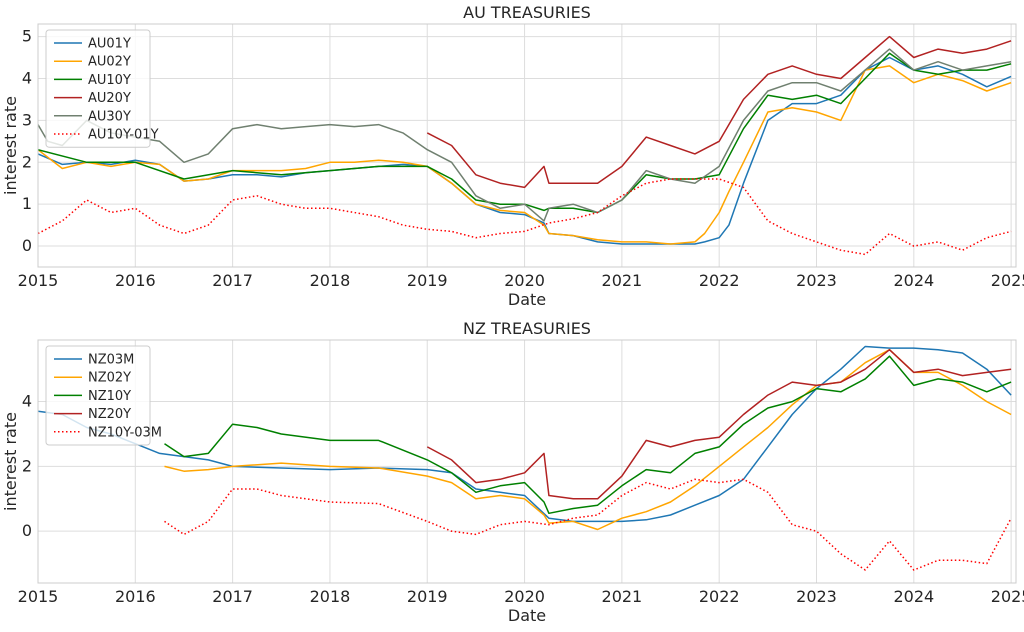 This screenshot has width=1024, height=632. What do you see at coordinates (109, 414) in the screenshot?
I see `legend-label-nz20y: NZ20Y` at bounding box center [109, 414].